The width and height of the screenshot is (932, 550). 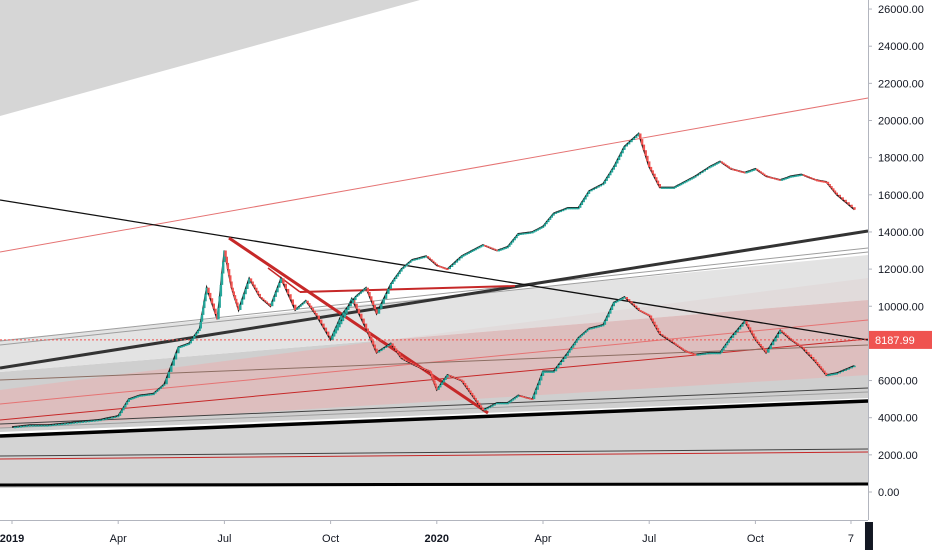 I want to click on time-axis: 2019 Apr Jul Oct 2020 Apr Jul Oct 7, so click(x=466, y=535).